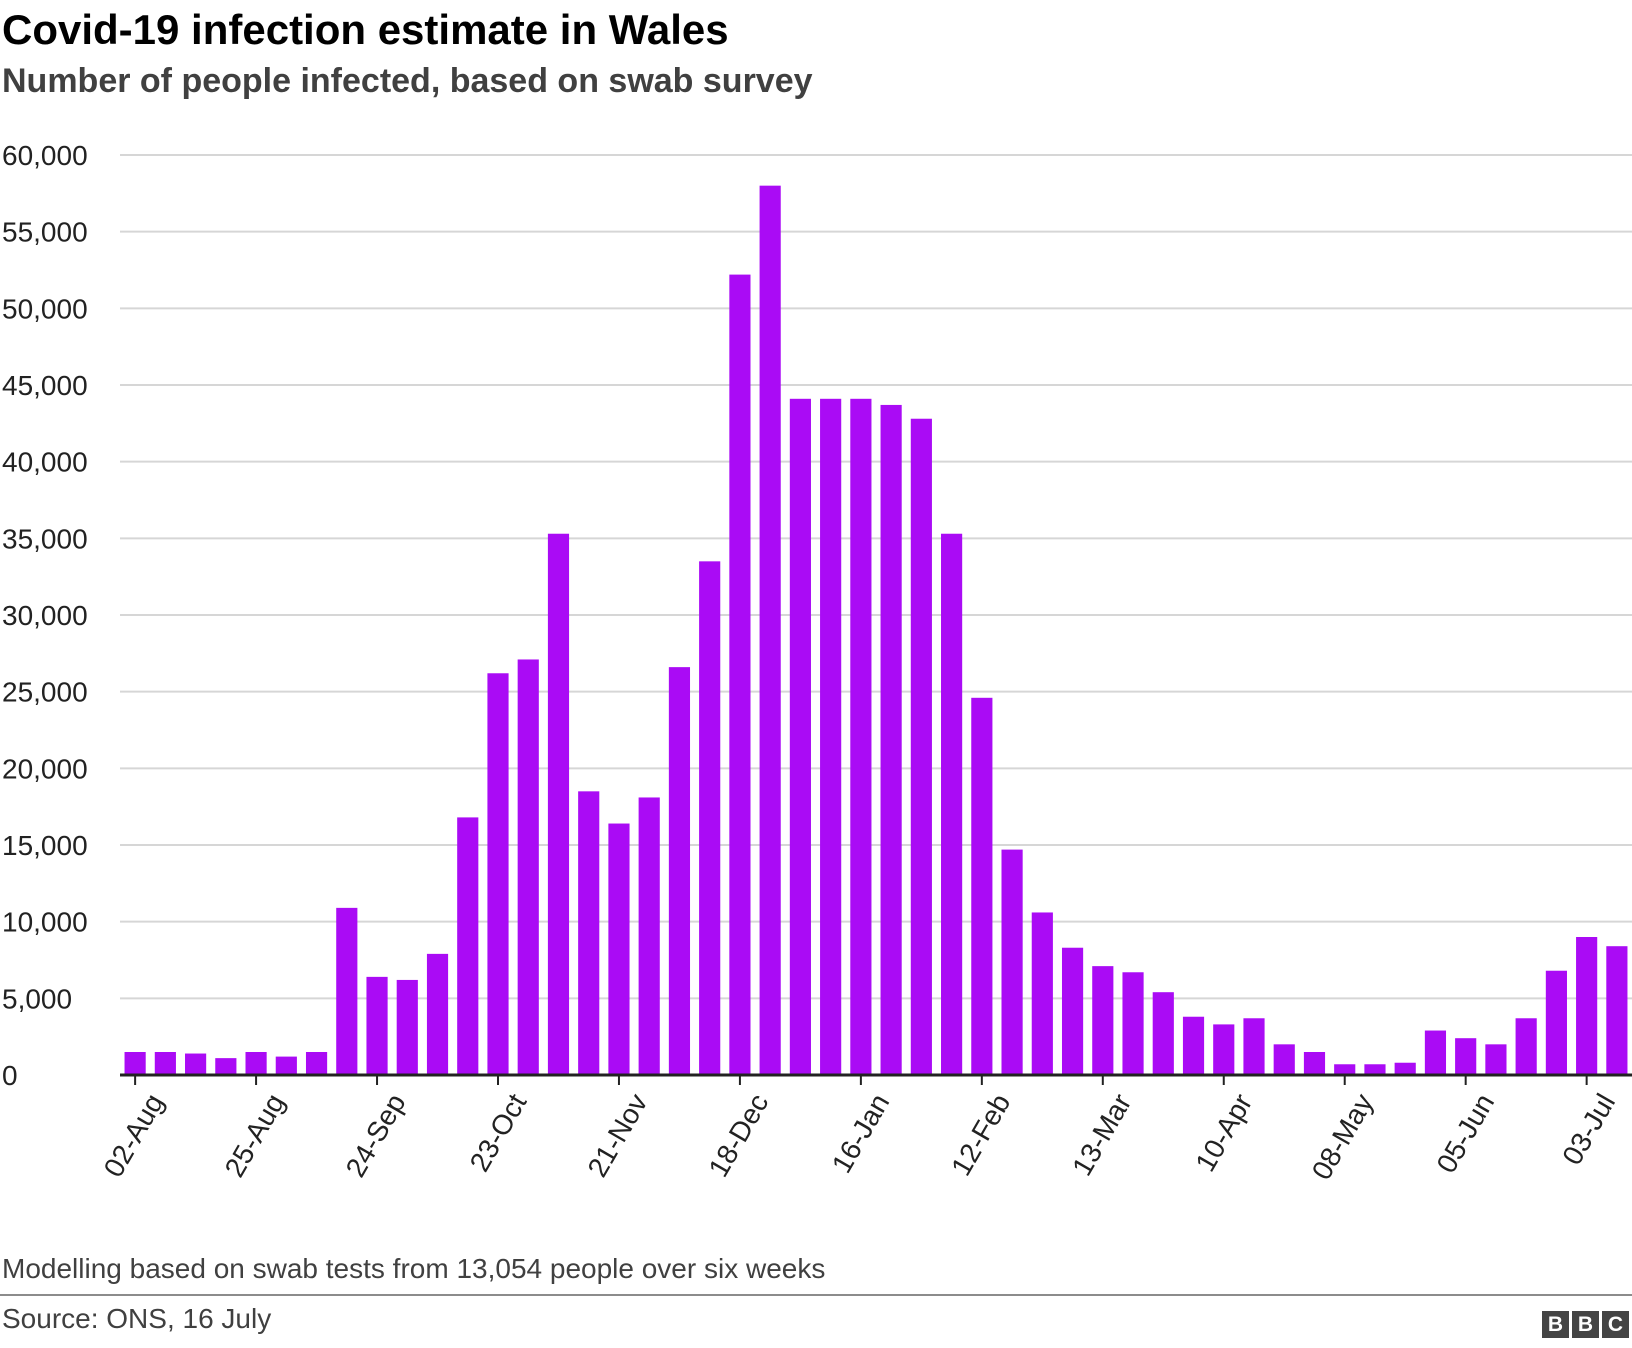 Image resolution: width=1632 pixels, height=1348 pixels. What do you see at coordinates (498, 1132) in the screenshot?
I see `x-tick-label: 23-Oct` at bounding box center [498, 1132].